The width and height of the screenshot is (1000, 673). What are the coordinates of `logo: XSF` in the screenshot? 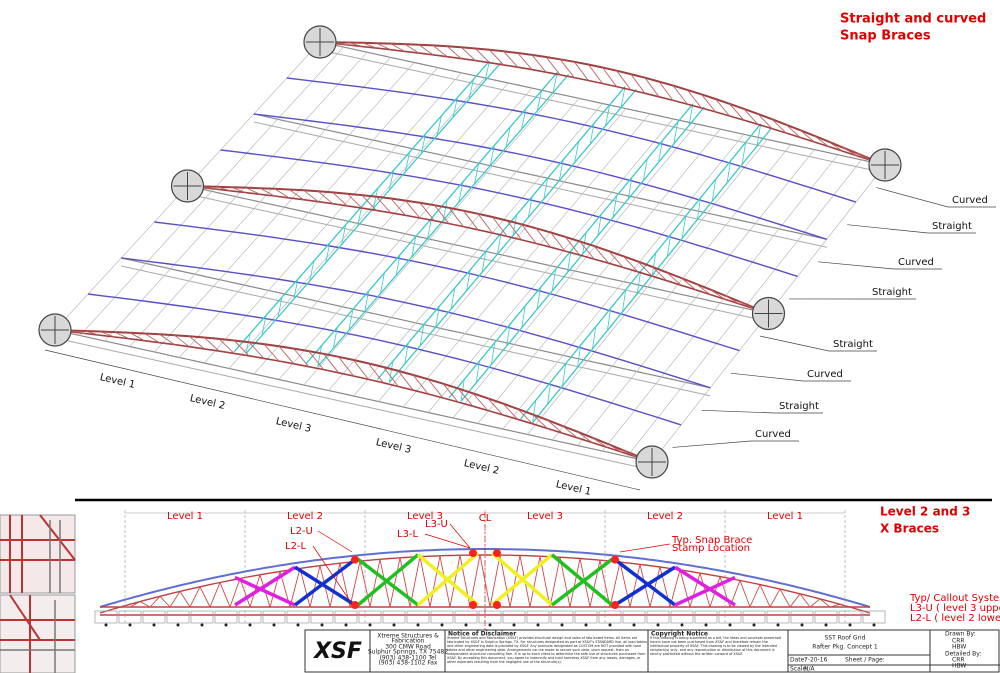 It's located at (337, 651).